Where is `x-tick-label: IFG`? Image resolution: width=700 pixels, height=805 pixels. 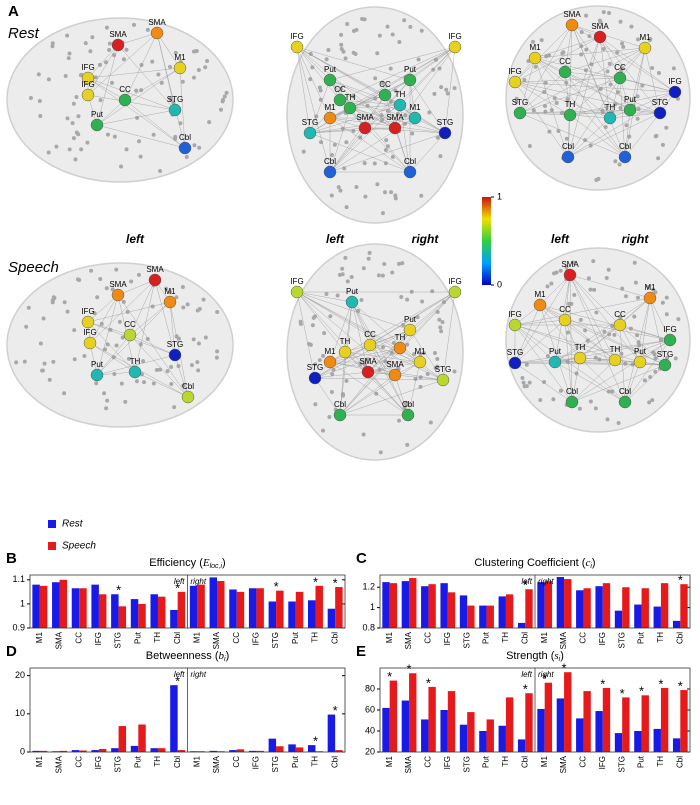
x-tick-label: IFG is located at coordinates (602, 638).